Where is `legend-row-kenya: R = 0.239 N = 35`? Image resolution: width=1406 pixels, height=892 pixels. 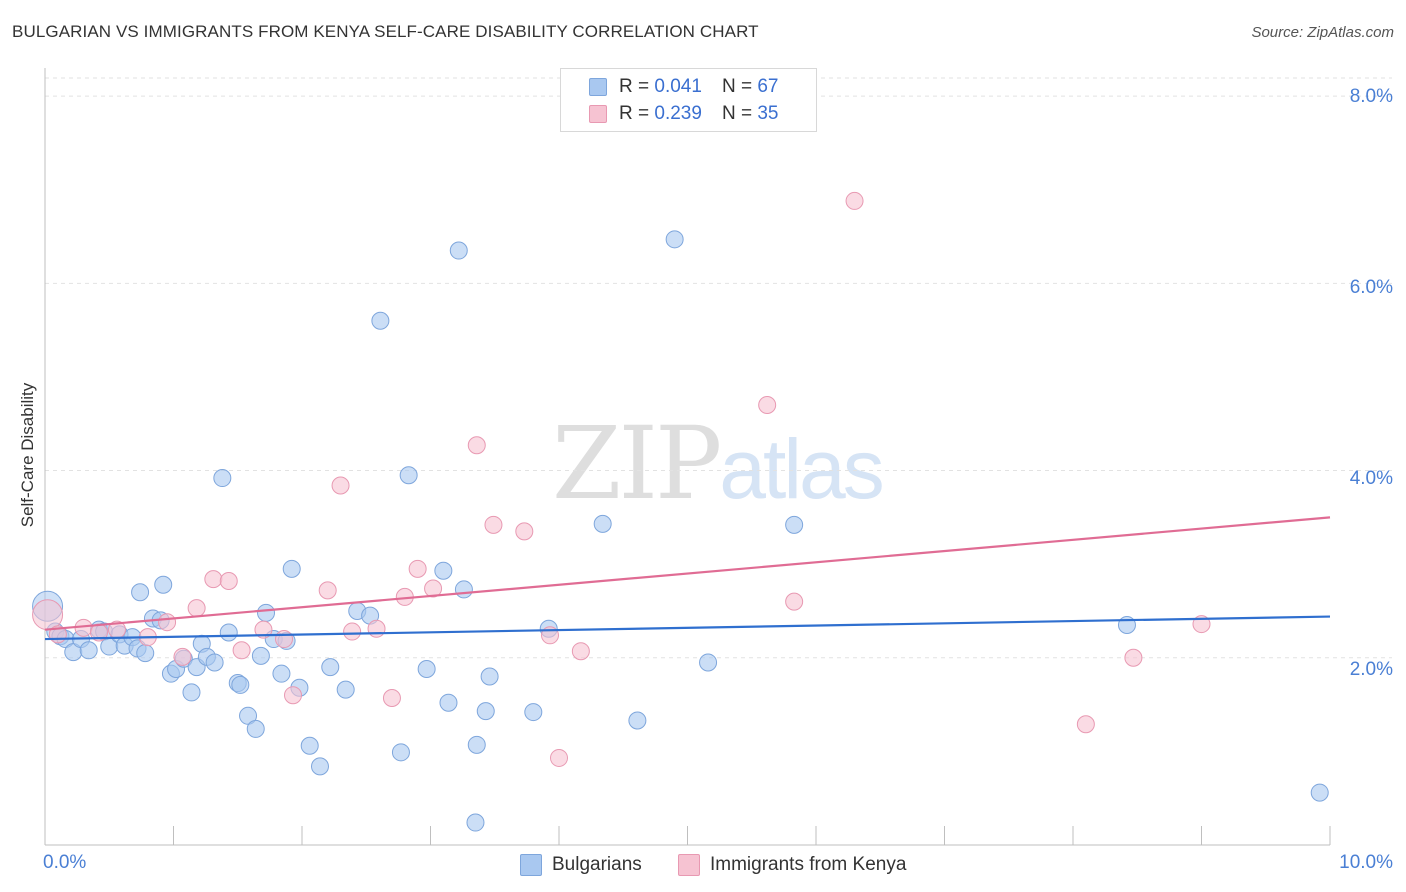 legend-row-kenya: R = 0.239 N = 35 is located at coordinates (683, 114).